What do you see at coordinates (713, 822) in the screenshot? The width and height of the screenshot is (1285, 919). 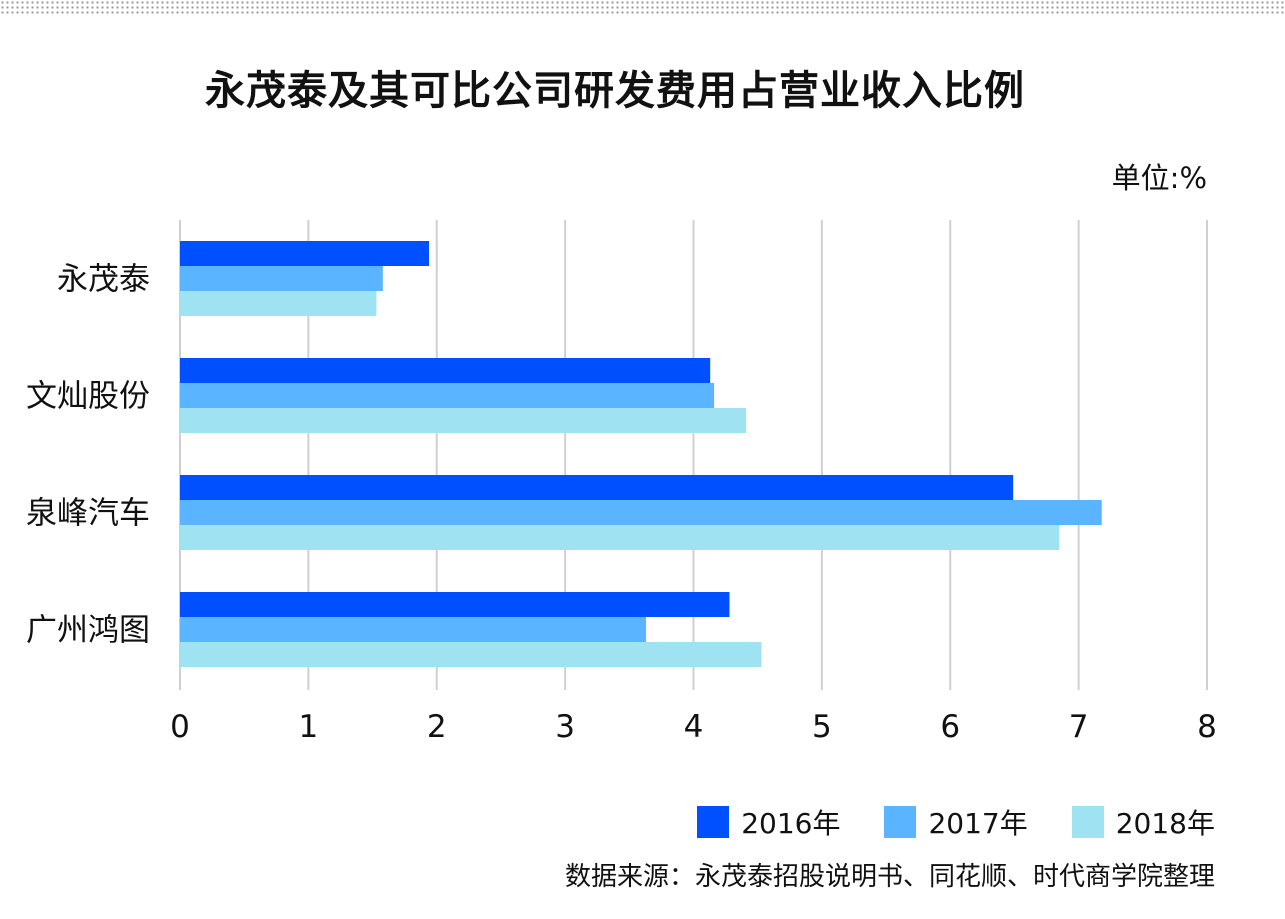 I see `legend-swatch-2016` at bounding box center [713, 822].